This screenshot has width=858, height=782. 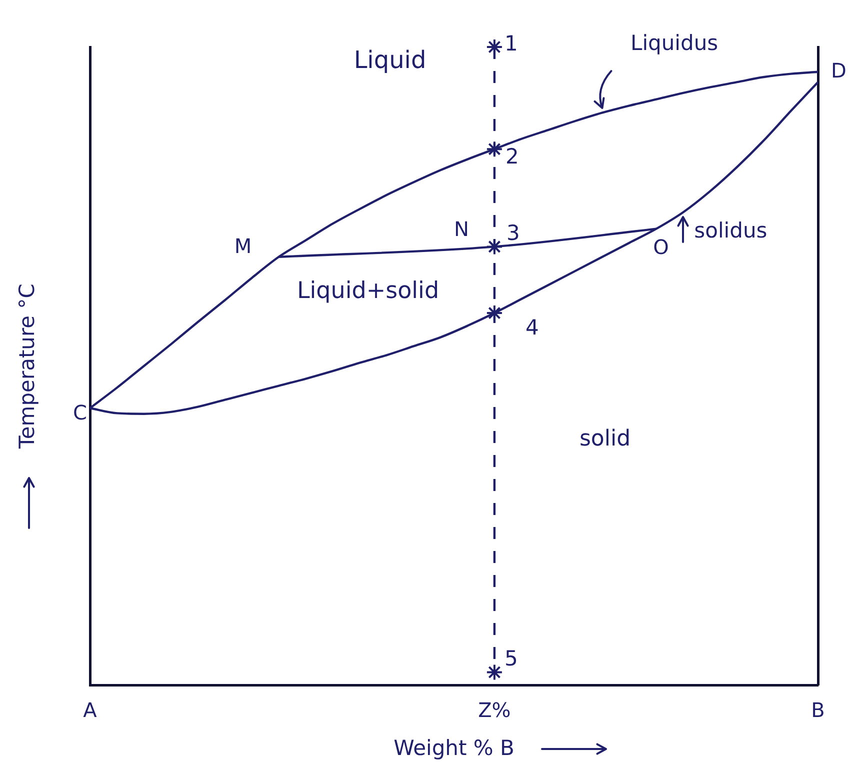 What do you see at coordinates (674, 43) in the screenshot?
I see `series-label: Liquidus` at bounding box center [674, 43].